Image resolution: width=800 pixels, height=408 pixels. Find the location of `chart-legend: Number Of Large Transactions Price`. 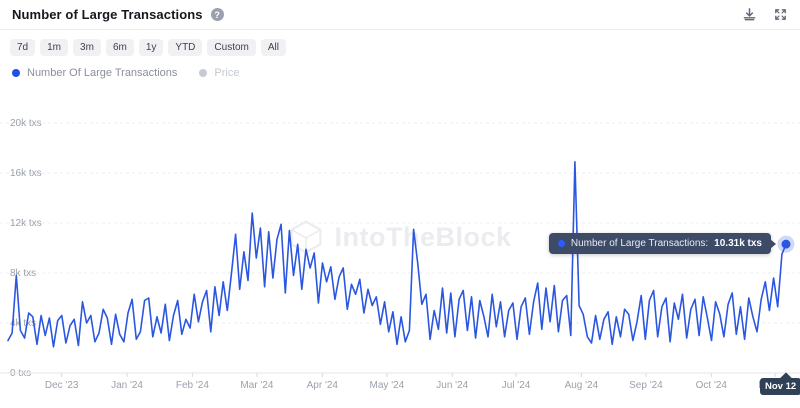

chart-legend: Number Of Large Transactions Price is located at coordinates (400, 67).